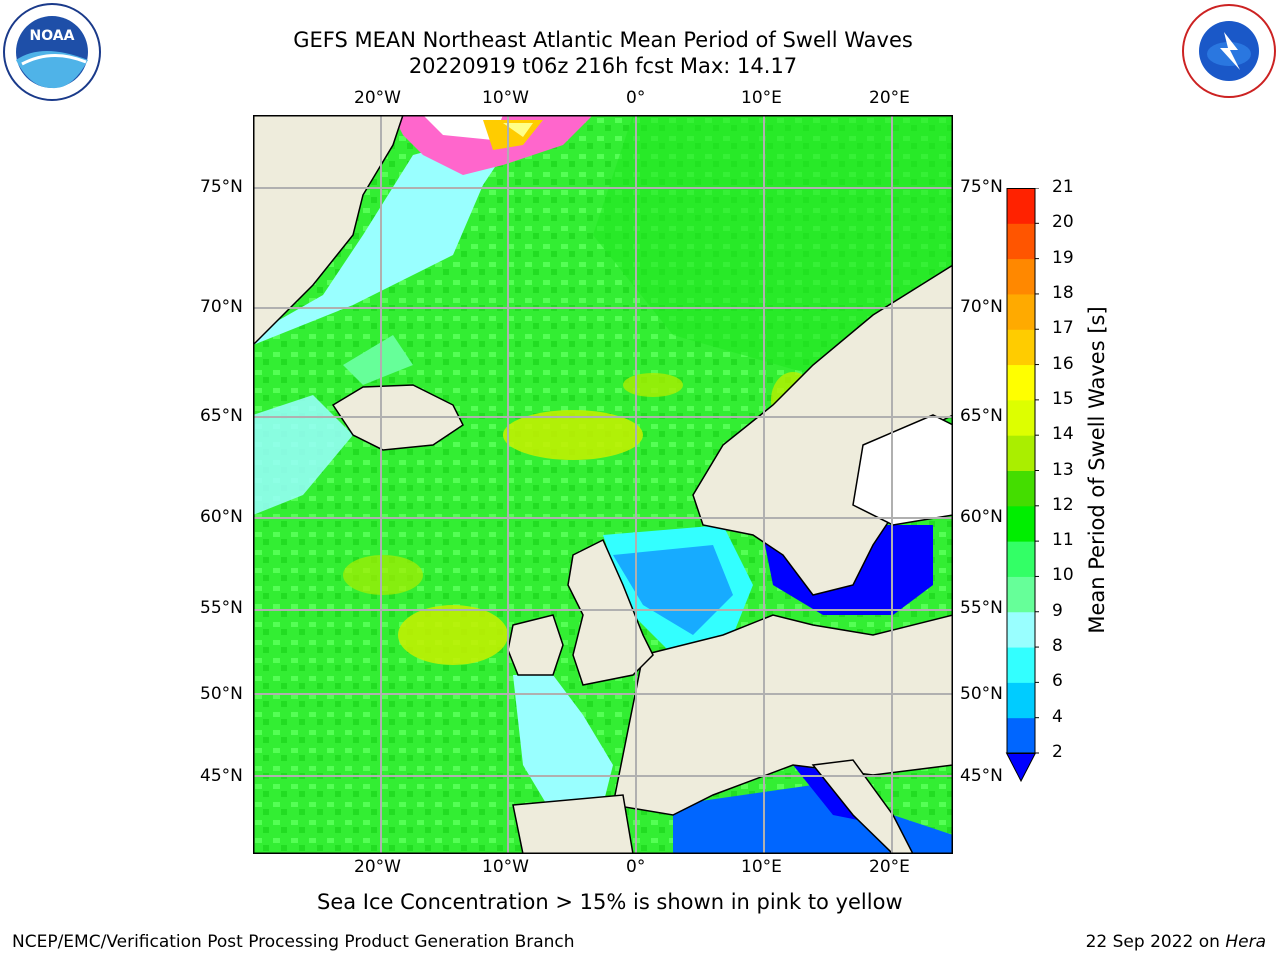 The height and width of the screenshot is (960, 1280). I want to click on noaa-logo: NOAA, so click(52, 52).